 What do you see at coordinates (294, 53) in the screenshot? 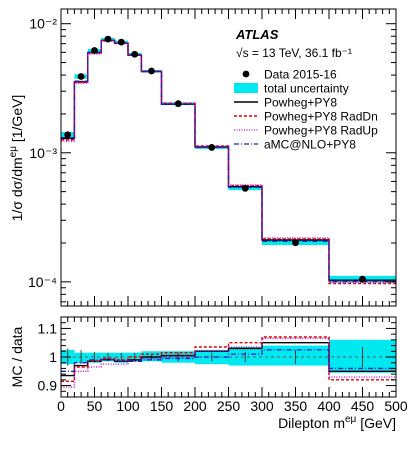
I see `energy-label: √s = 13 TeV, 36.1 fb⁻¹` at bounding box center [294, 53].